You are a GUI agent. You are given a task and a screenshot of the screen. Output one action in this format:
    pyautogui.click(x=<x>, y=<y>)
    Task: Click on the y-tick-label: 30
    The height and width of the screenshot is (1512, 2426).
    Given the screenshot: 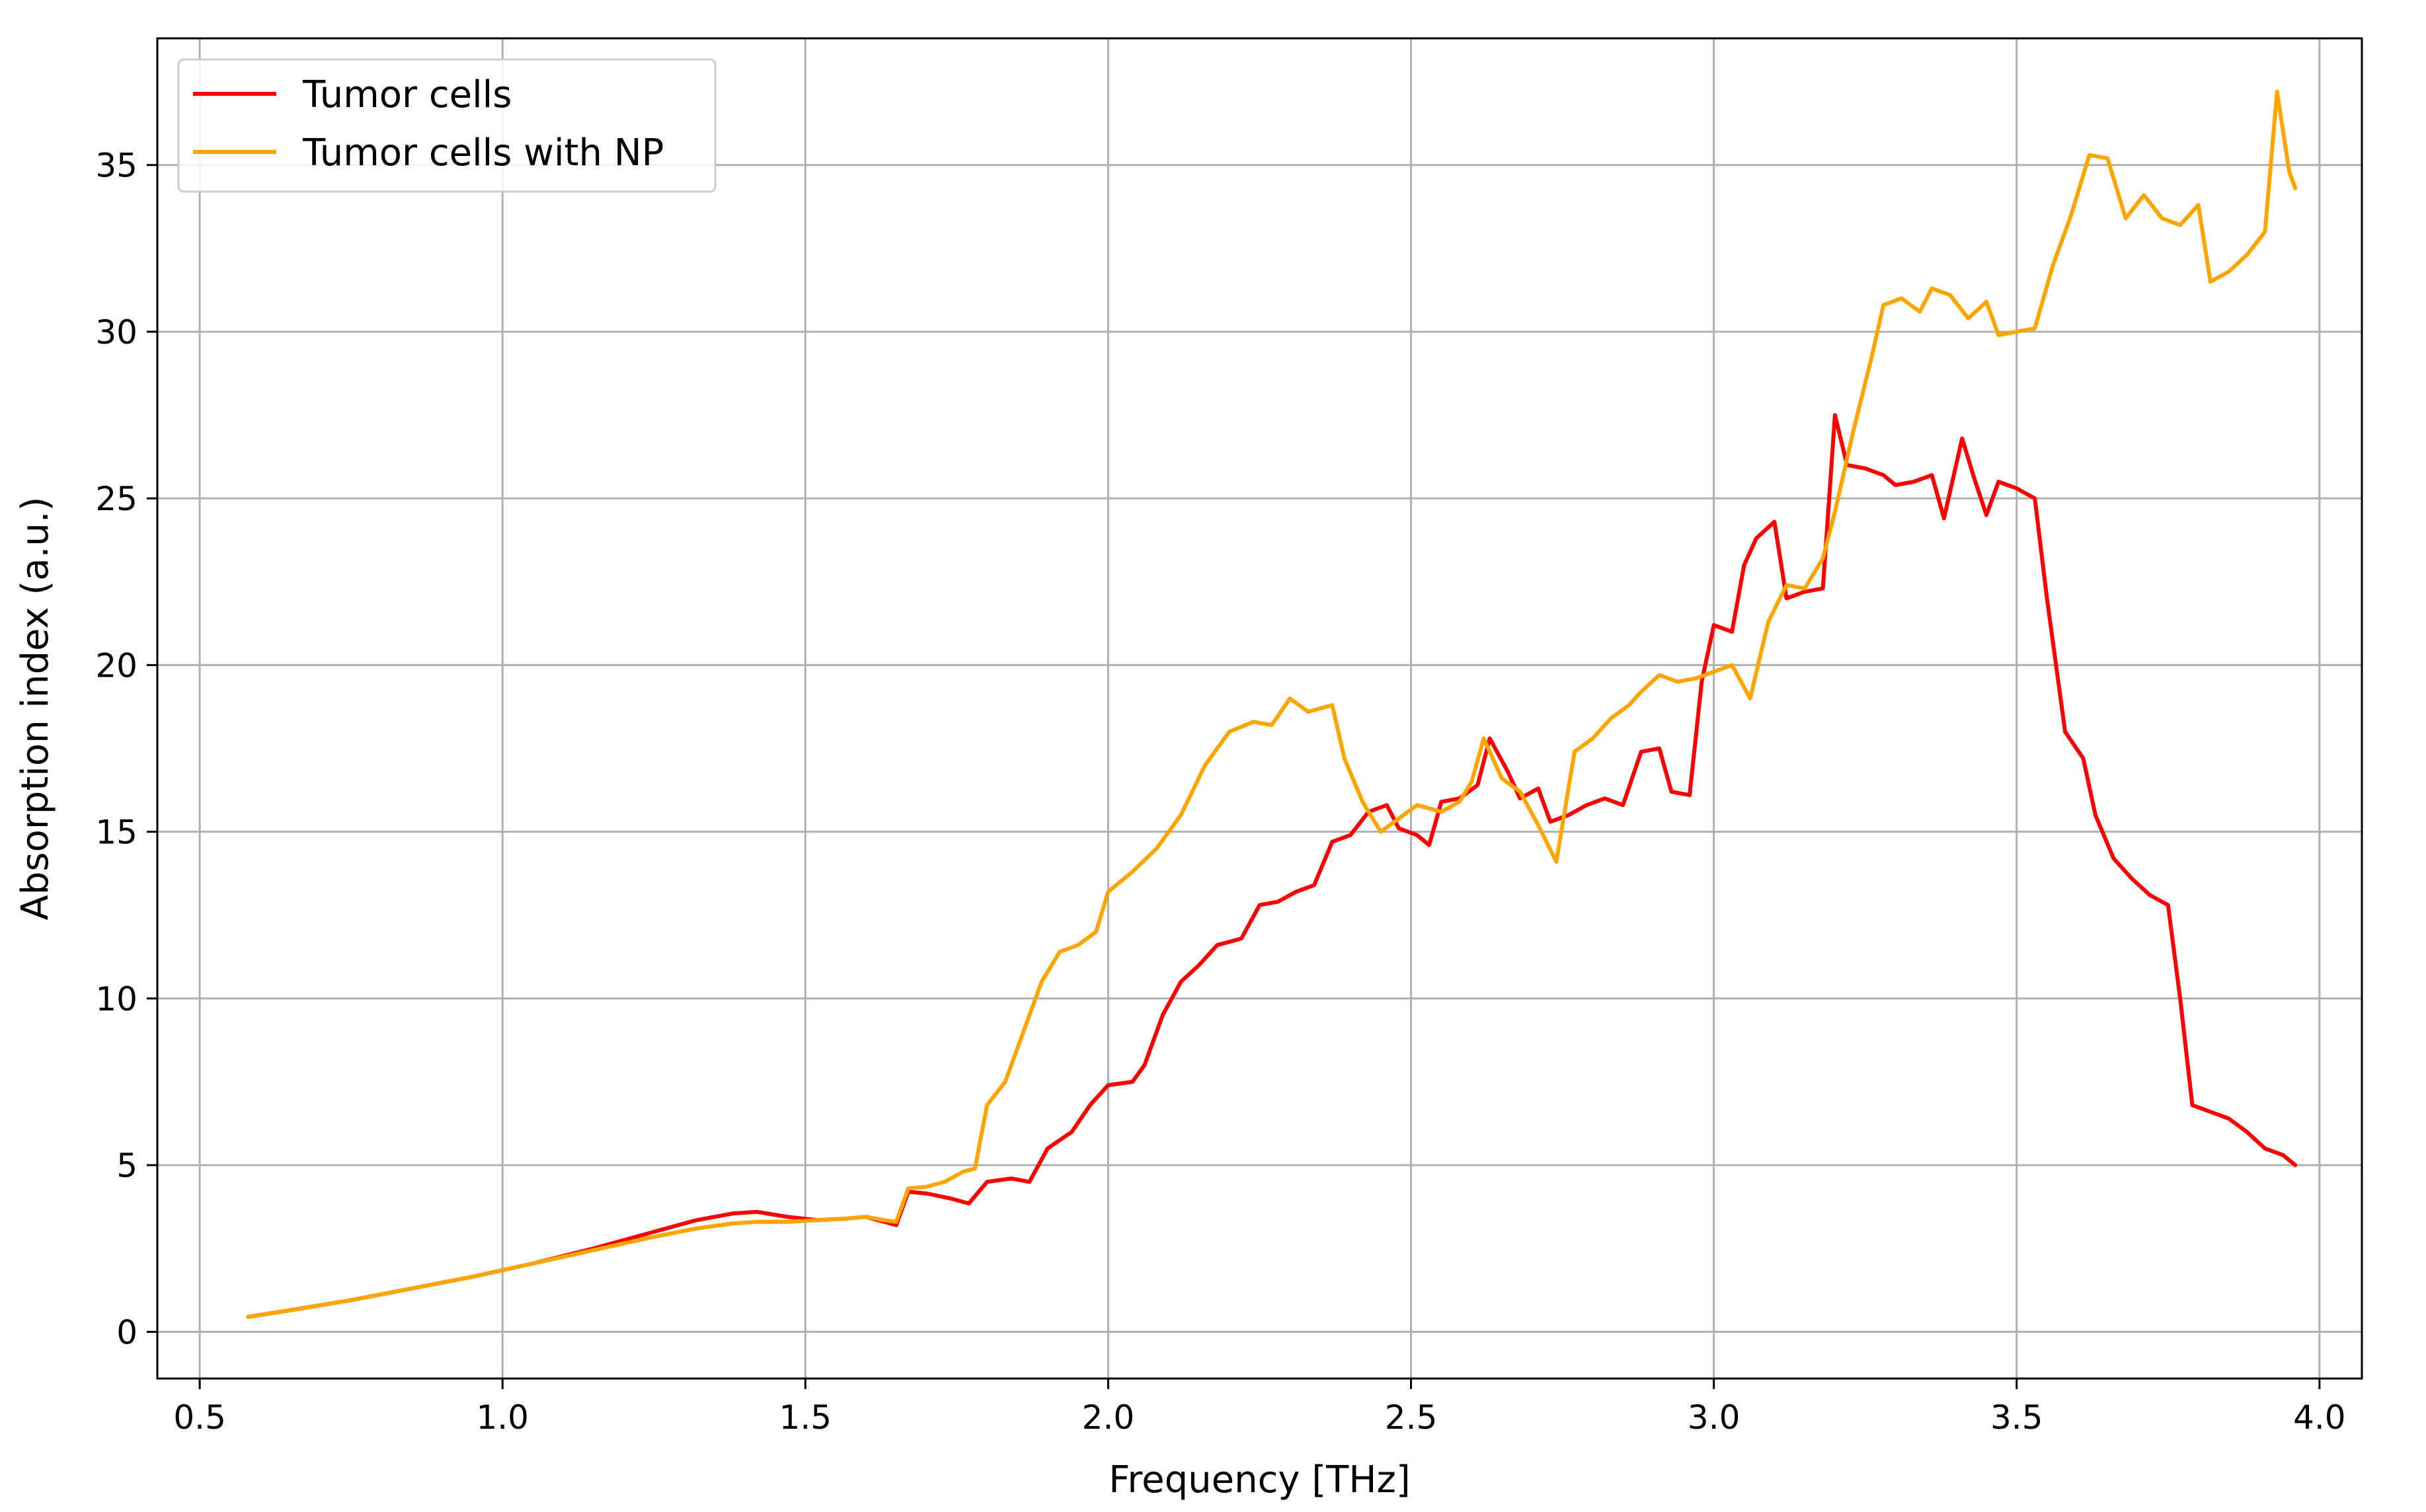 What is the action you would take?
    pyautogui.click(x=116, y=332)
    